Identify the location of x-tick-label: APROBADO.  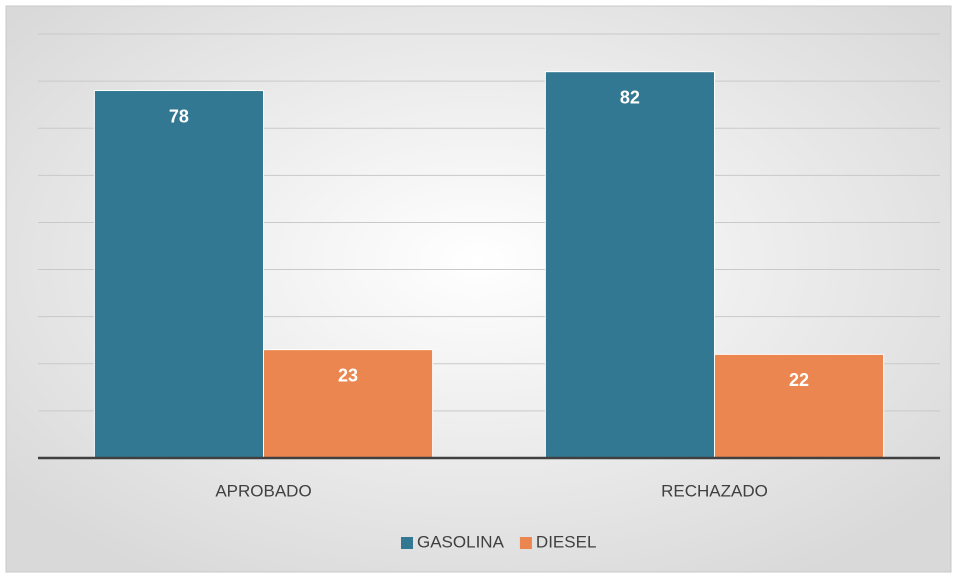
(263, 490).